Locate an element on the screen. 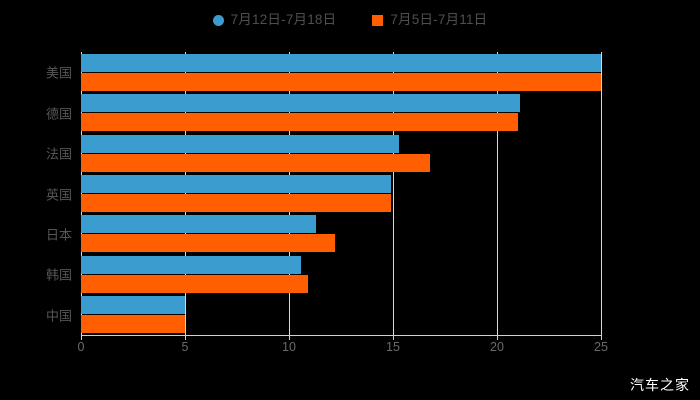 The width and height of the screenshot is (700, 400). y-axis-label-法国: 法国 is located at coordinates (58, 154).